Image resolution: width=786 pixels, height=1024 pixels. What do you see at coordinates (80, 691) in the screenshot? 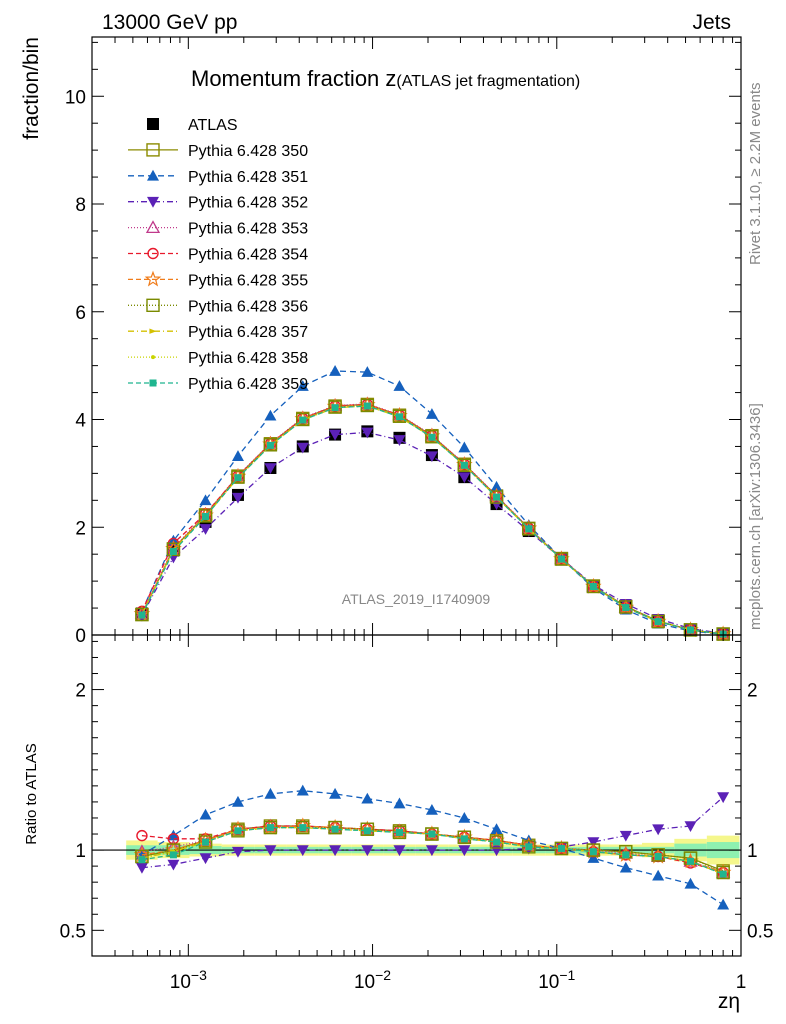
I see `ratio-y-tick-label: 2` at bounding box center [80, 691].